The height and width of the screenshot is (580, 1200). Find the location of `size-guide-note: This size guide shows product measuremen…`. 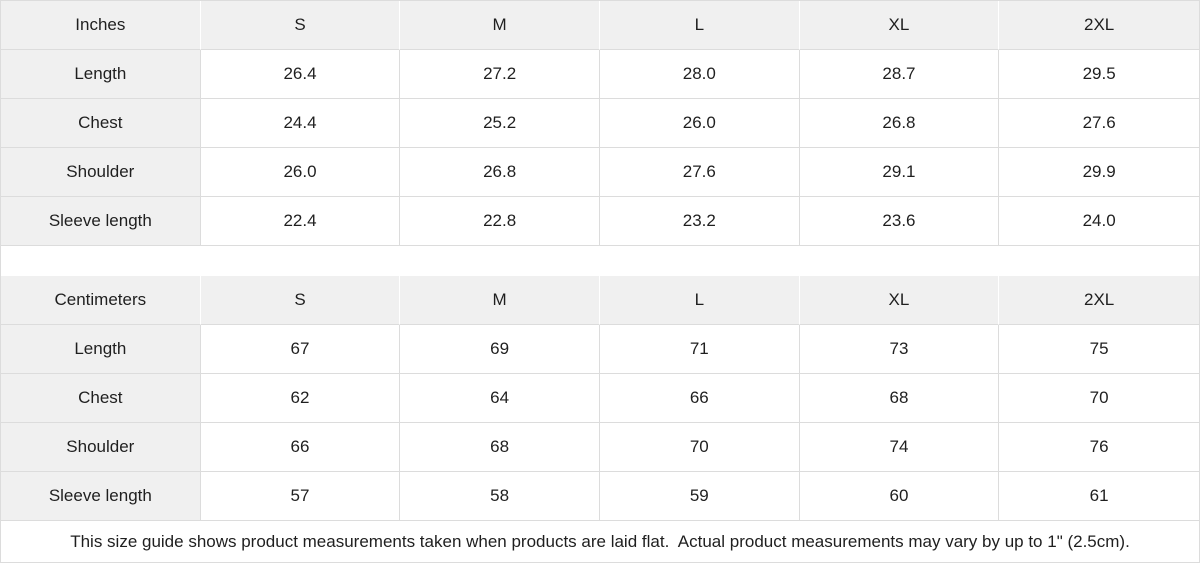

size-guide-note: This size guide shows product measuremen… is located at coordinates (600, 541).